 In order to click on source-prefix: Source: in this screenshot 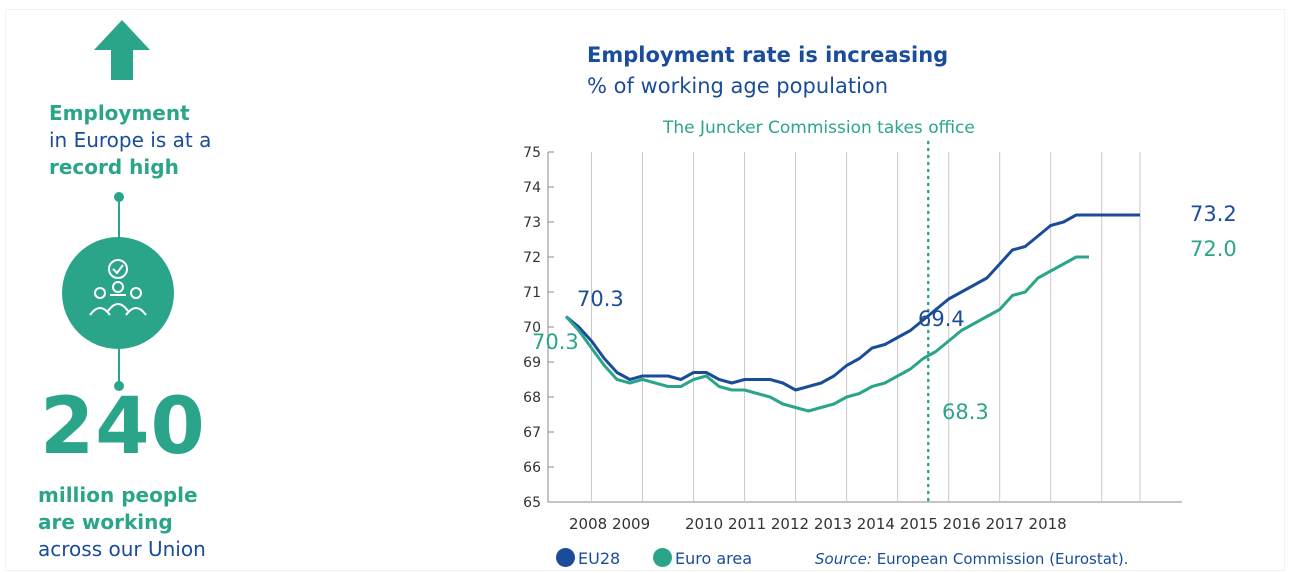, I will do `click(843, 559)`.